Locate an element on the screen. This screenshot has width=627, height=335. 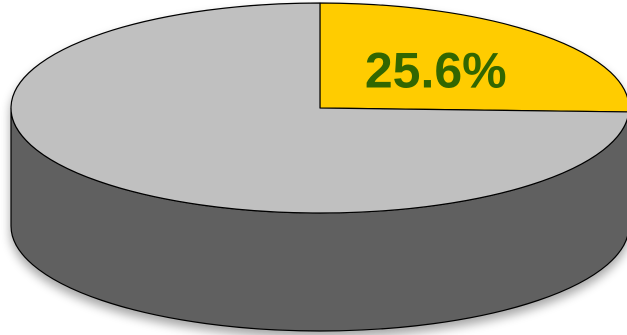
pie-slice-label-0: 25.6% is located at coordinates (436, 70).